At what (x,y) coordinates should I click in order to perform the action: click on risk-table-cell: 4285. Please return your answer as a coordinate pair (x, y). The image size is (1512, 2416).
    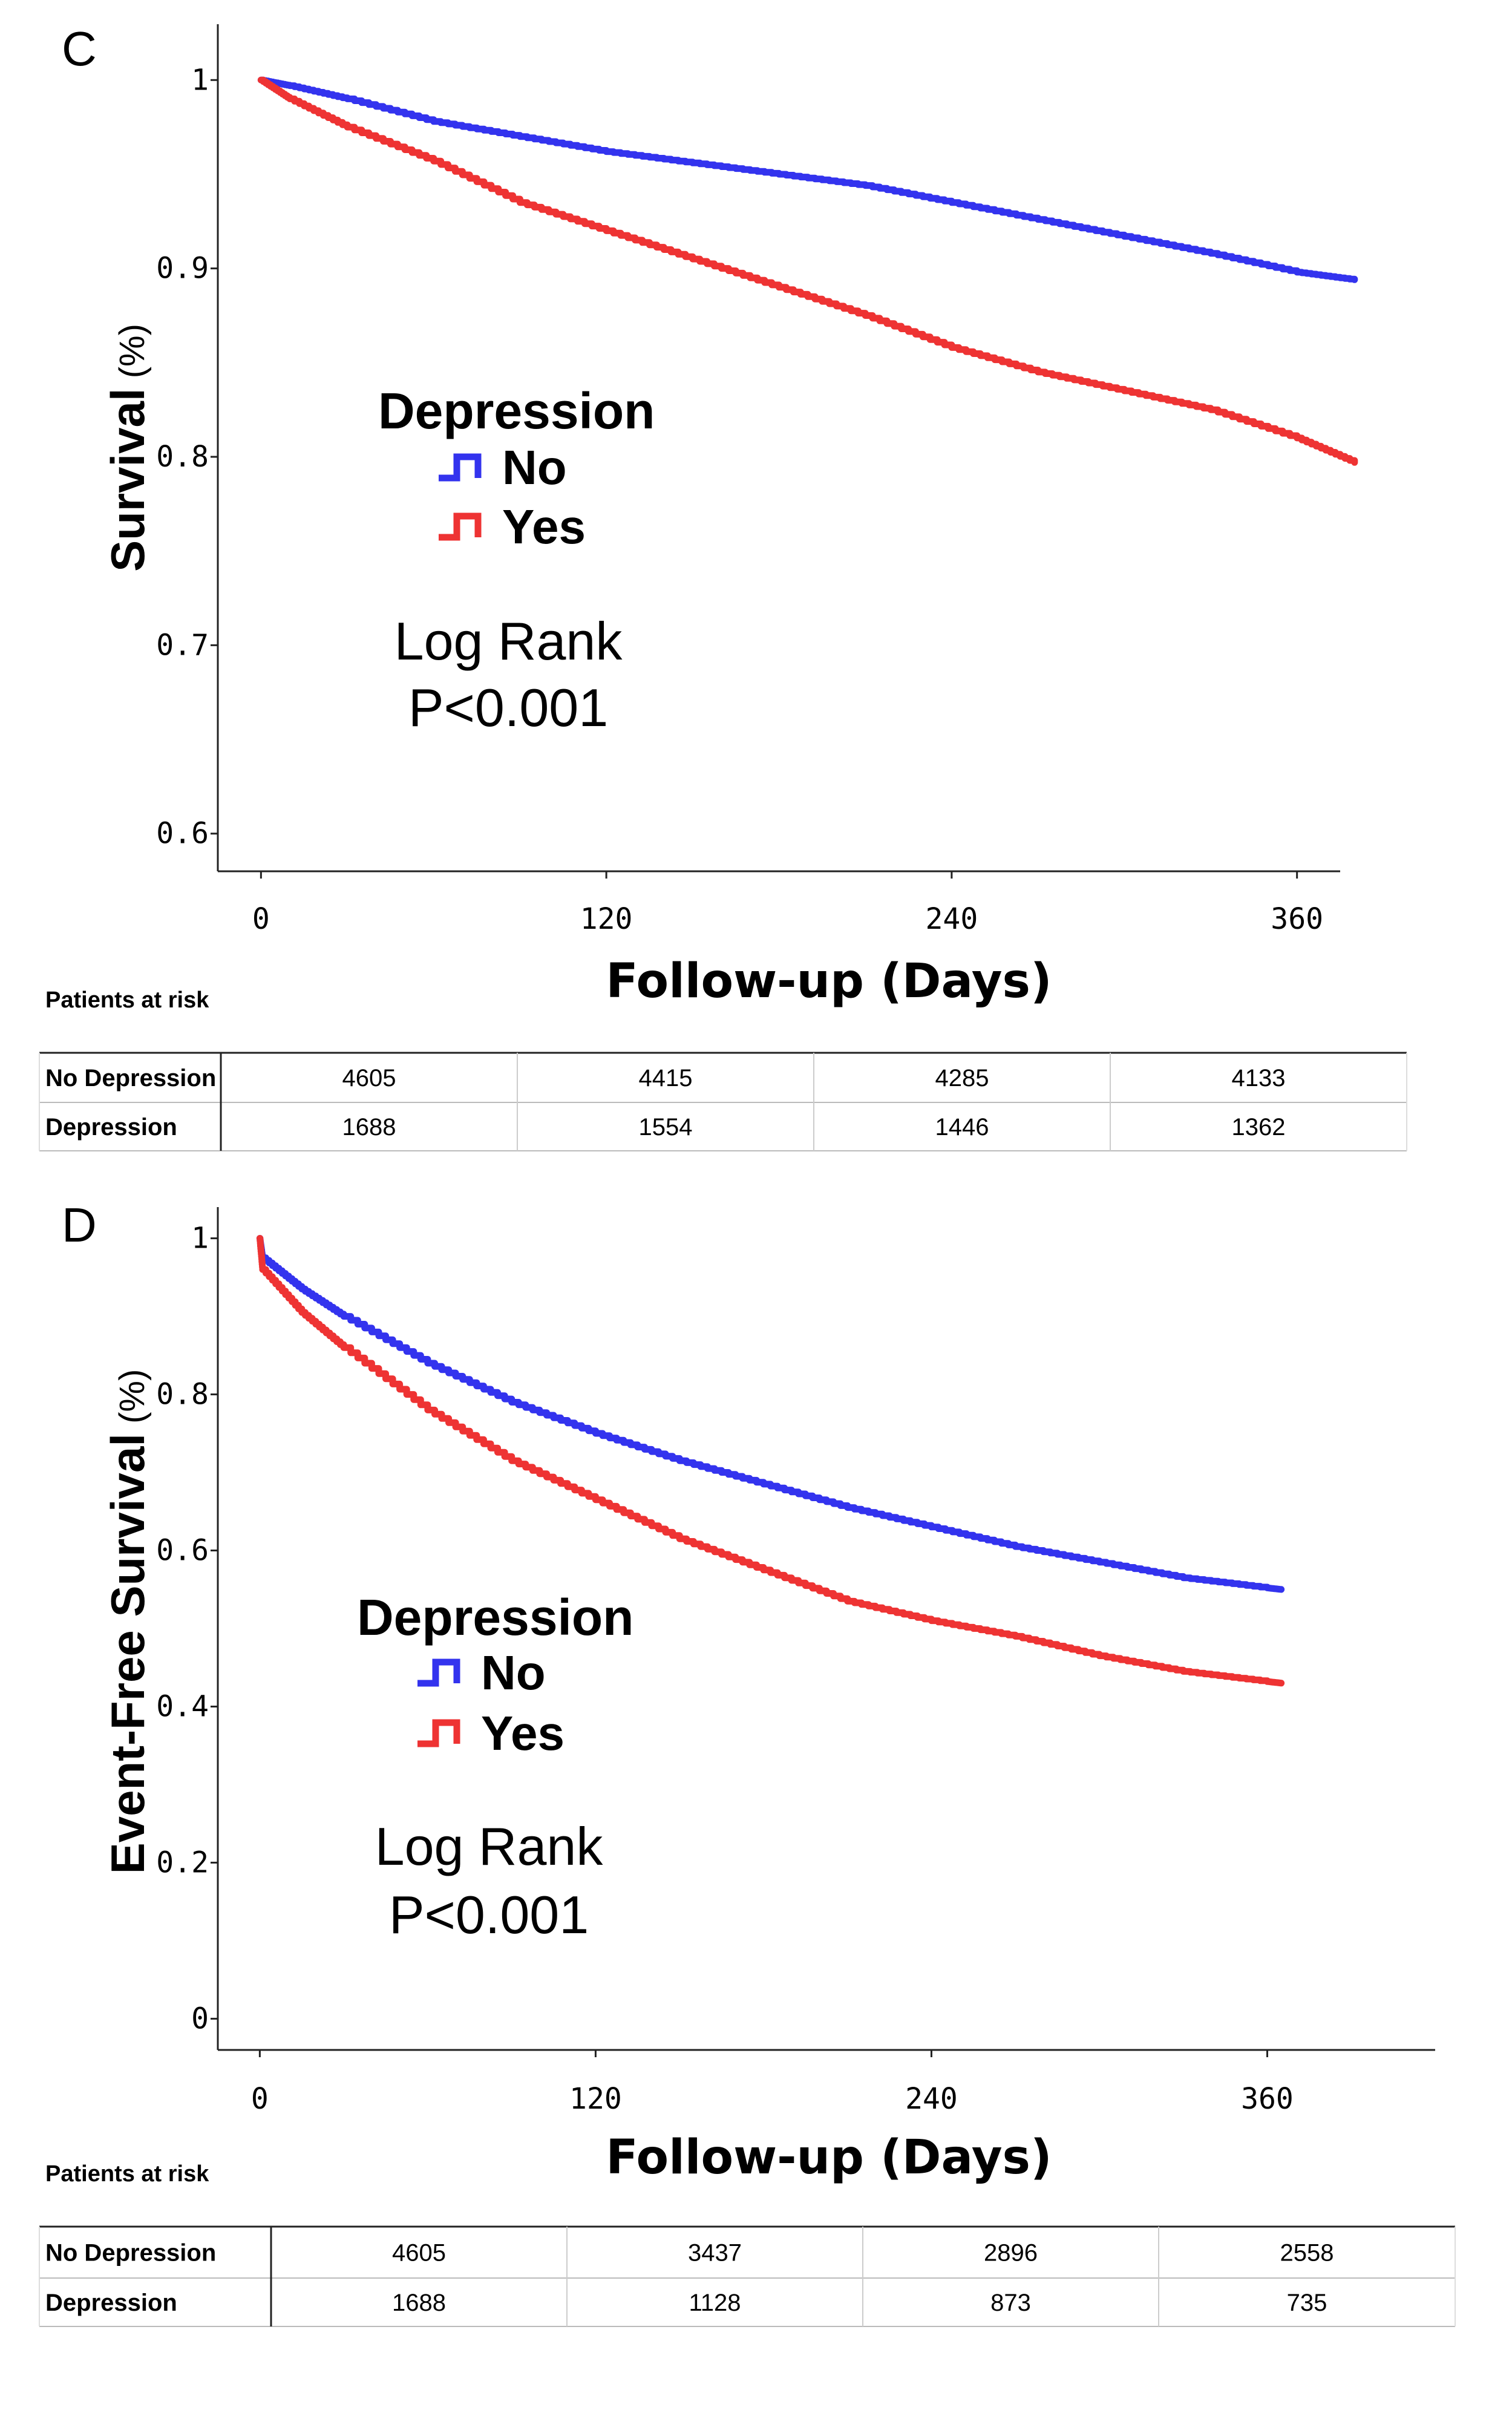
    Looking at the image, I should click on (962, 1079).